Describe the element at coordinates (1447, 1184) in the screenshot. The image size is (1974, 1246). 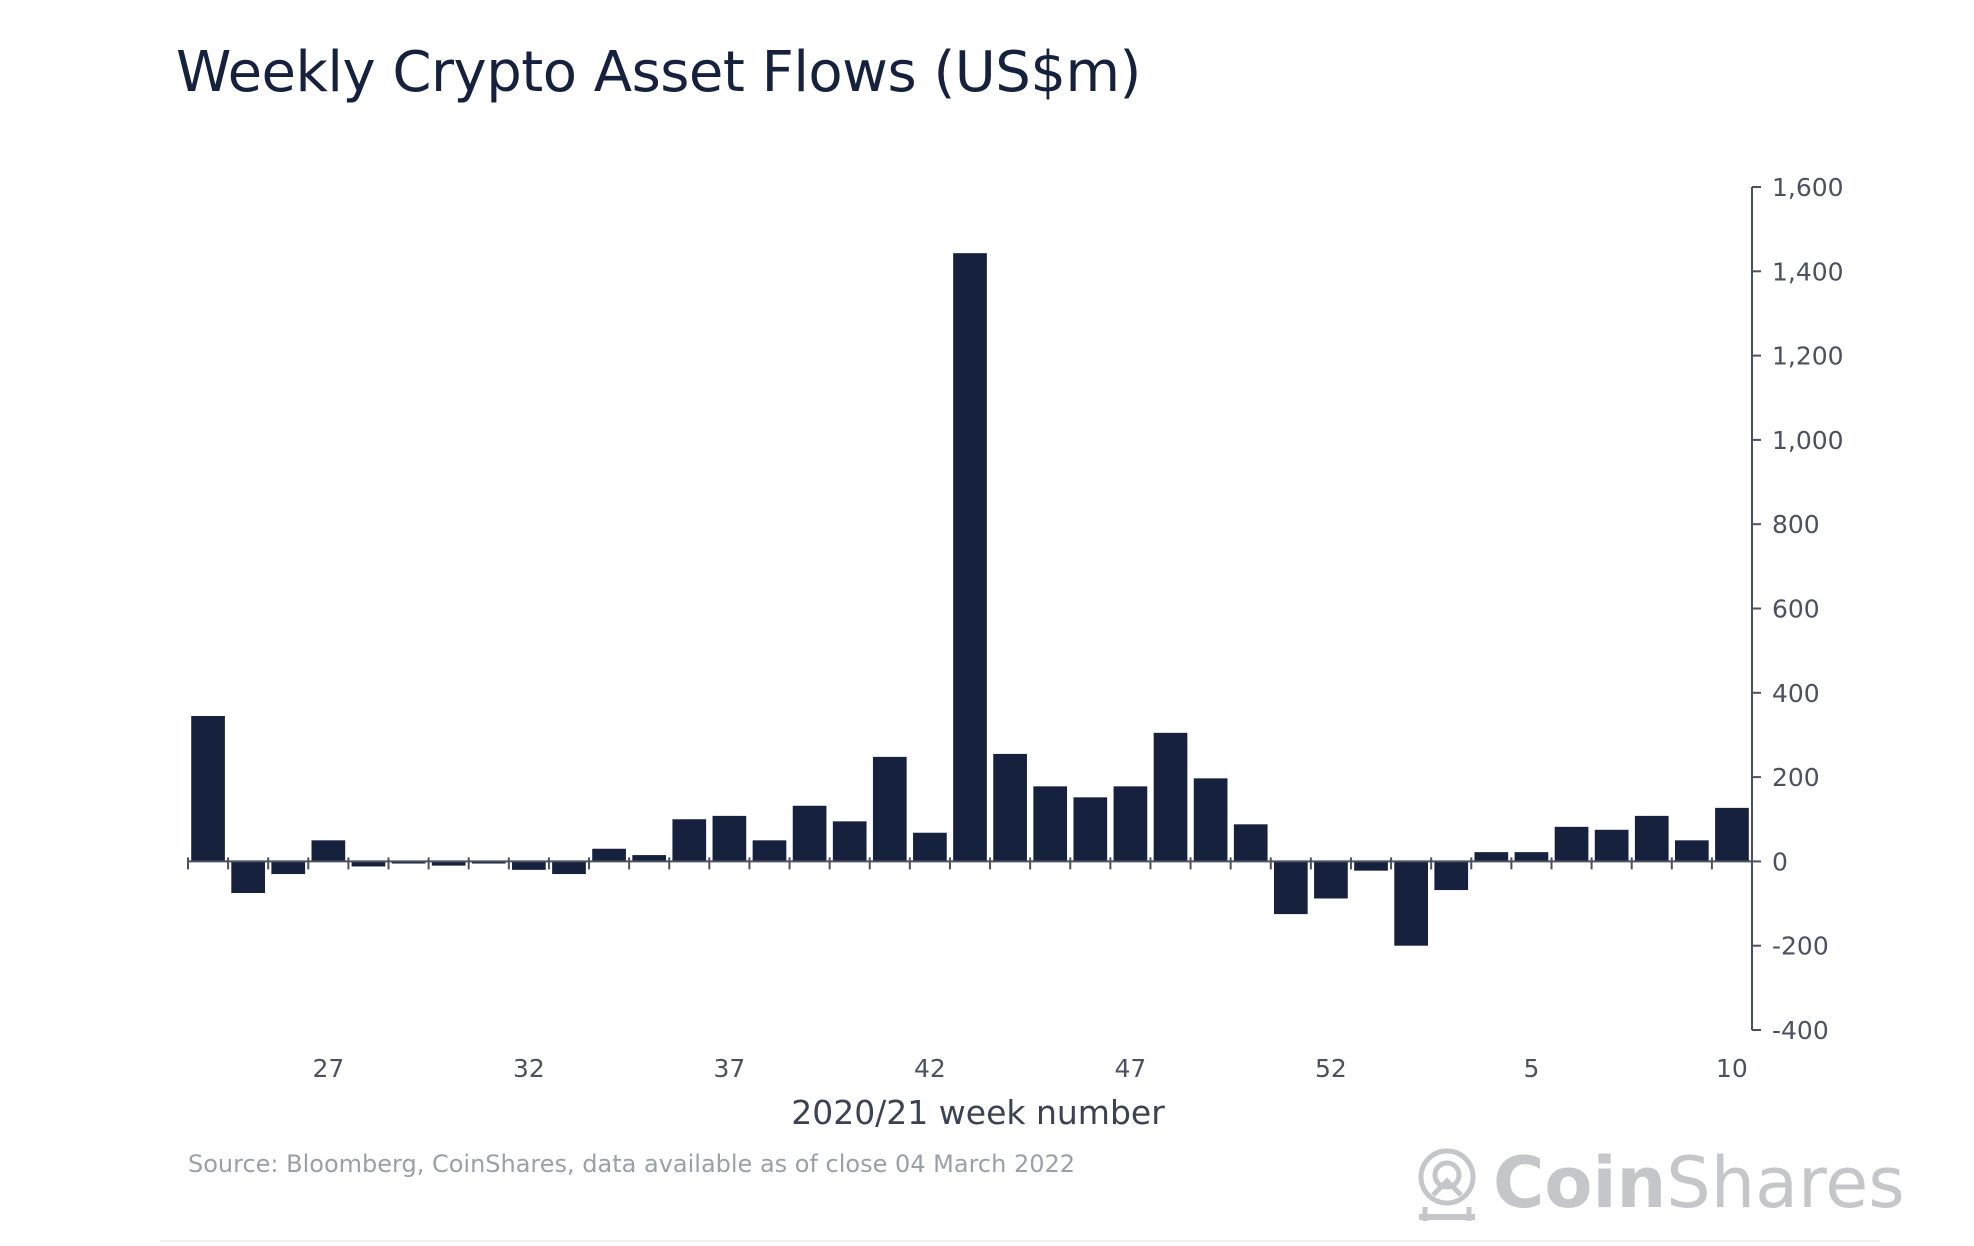
I see `coinshares-logo-icon` at that location.